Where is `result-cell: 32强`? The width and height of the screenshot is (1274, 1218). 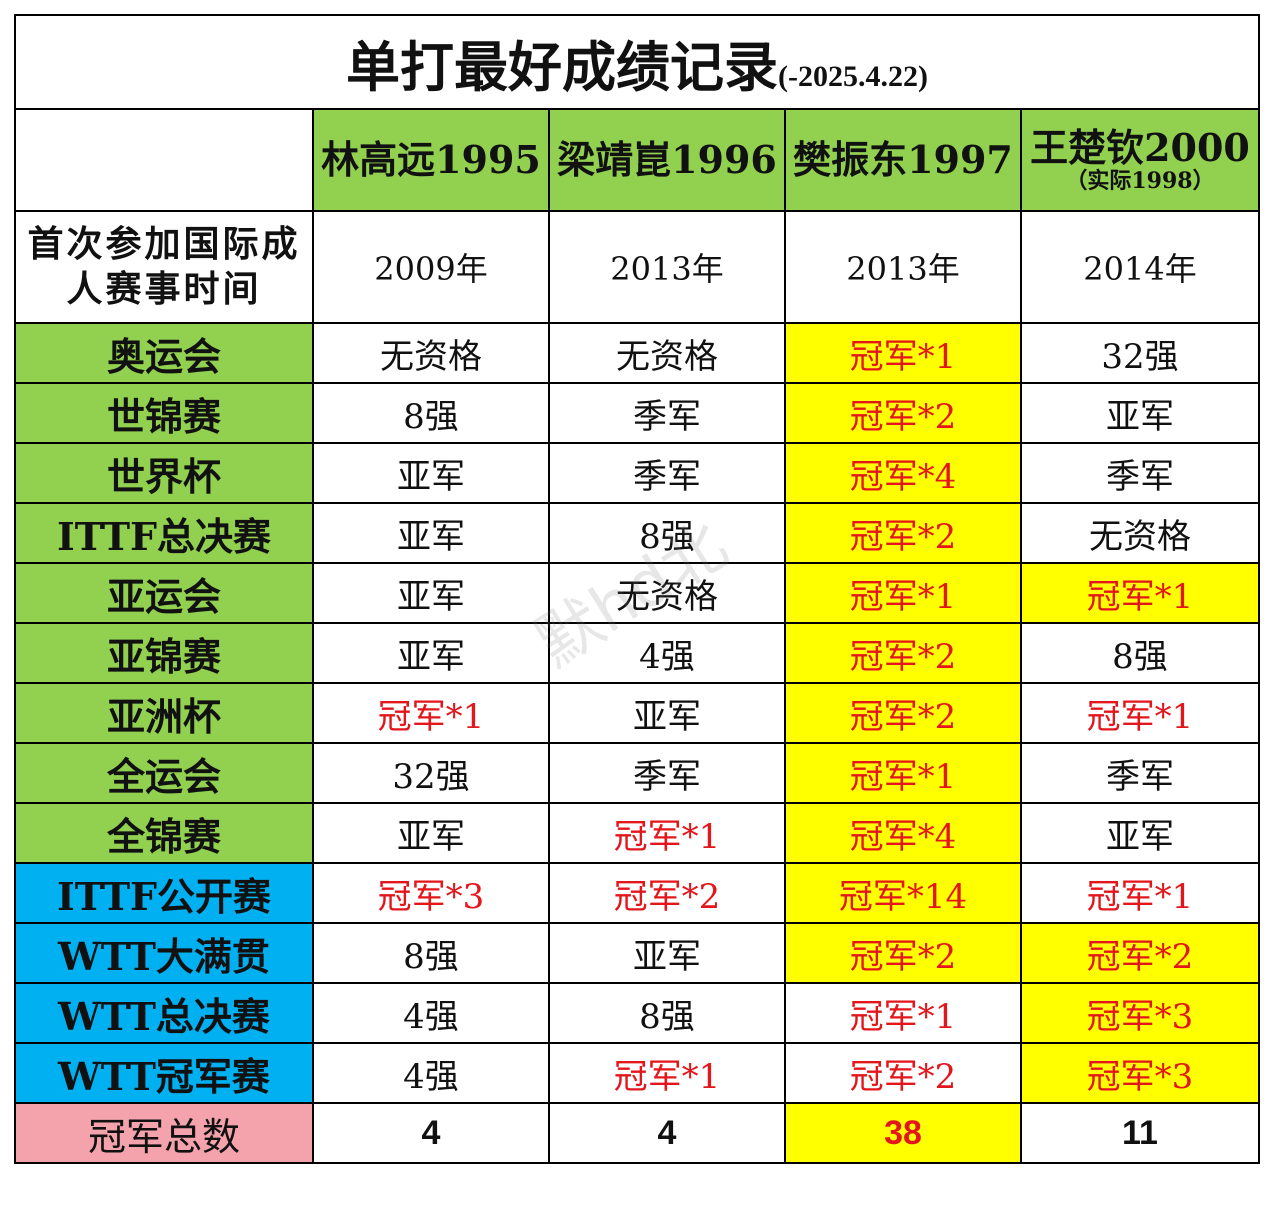 result-cell: 32强 is located at coordinates (1140, 353).